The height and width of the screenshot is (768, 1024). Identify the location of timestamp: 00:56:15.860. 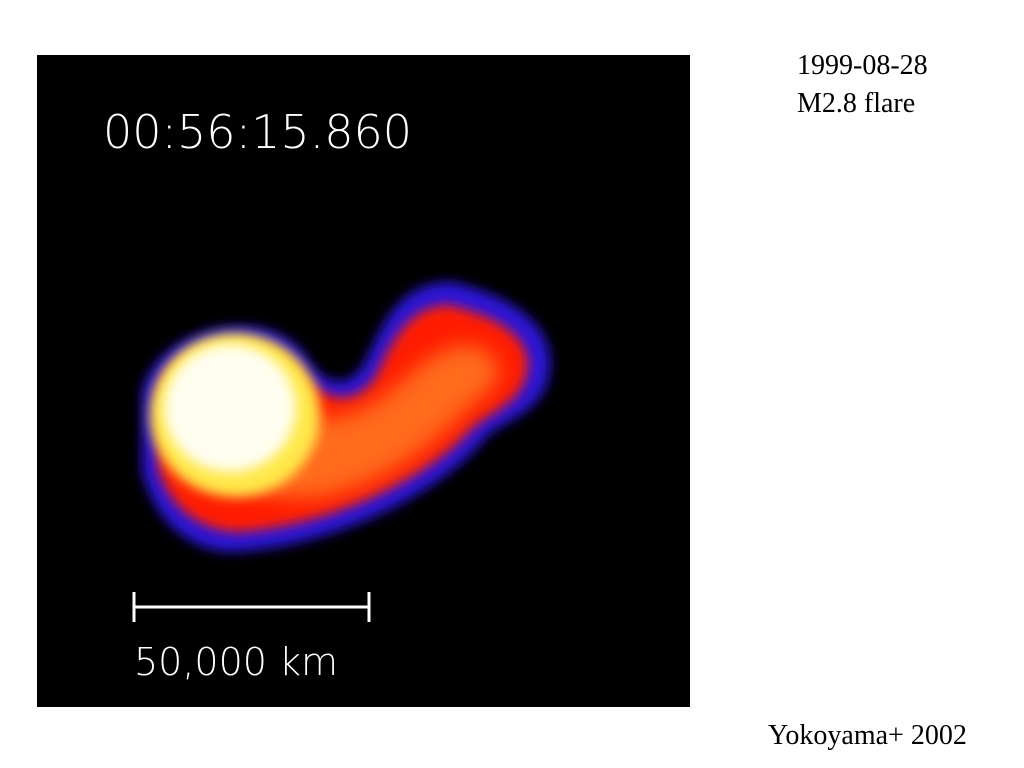
(257, 132).